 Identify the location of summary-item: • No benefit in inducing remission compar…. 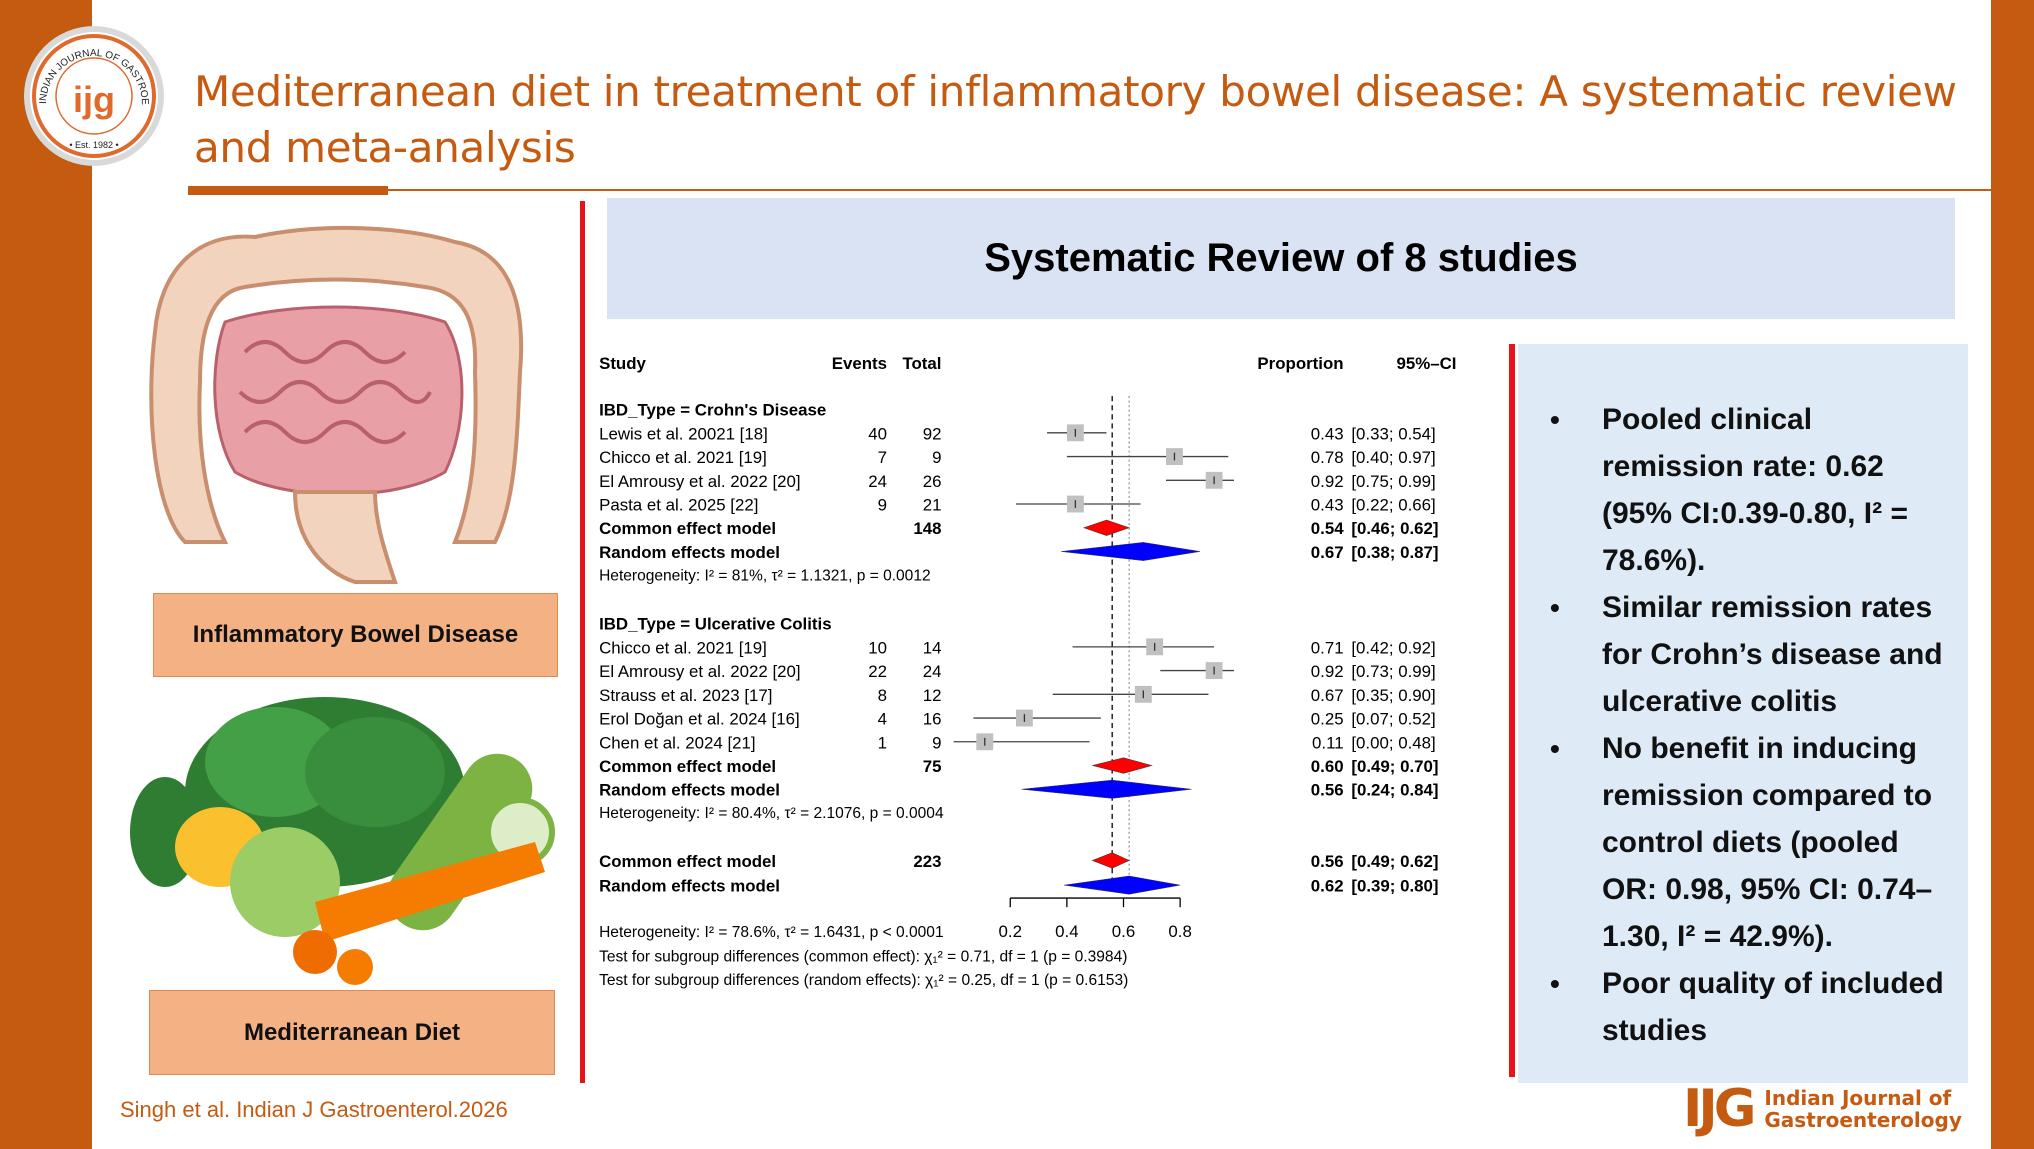
(1749, 842).